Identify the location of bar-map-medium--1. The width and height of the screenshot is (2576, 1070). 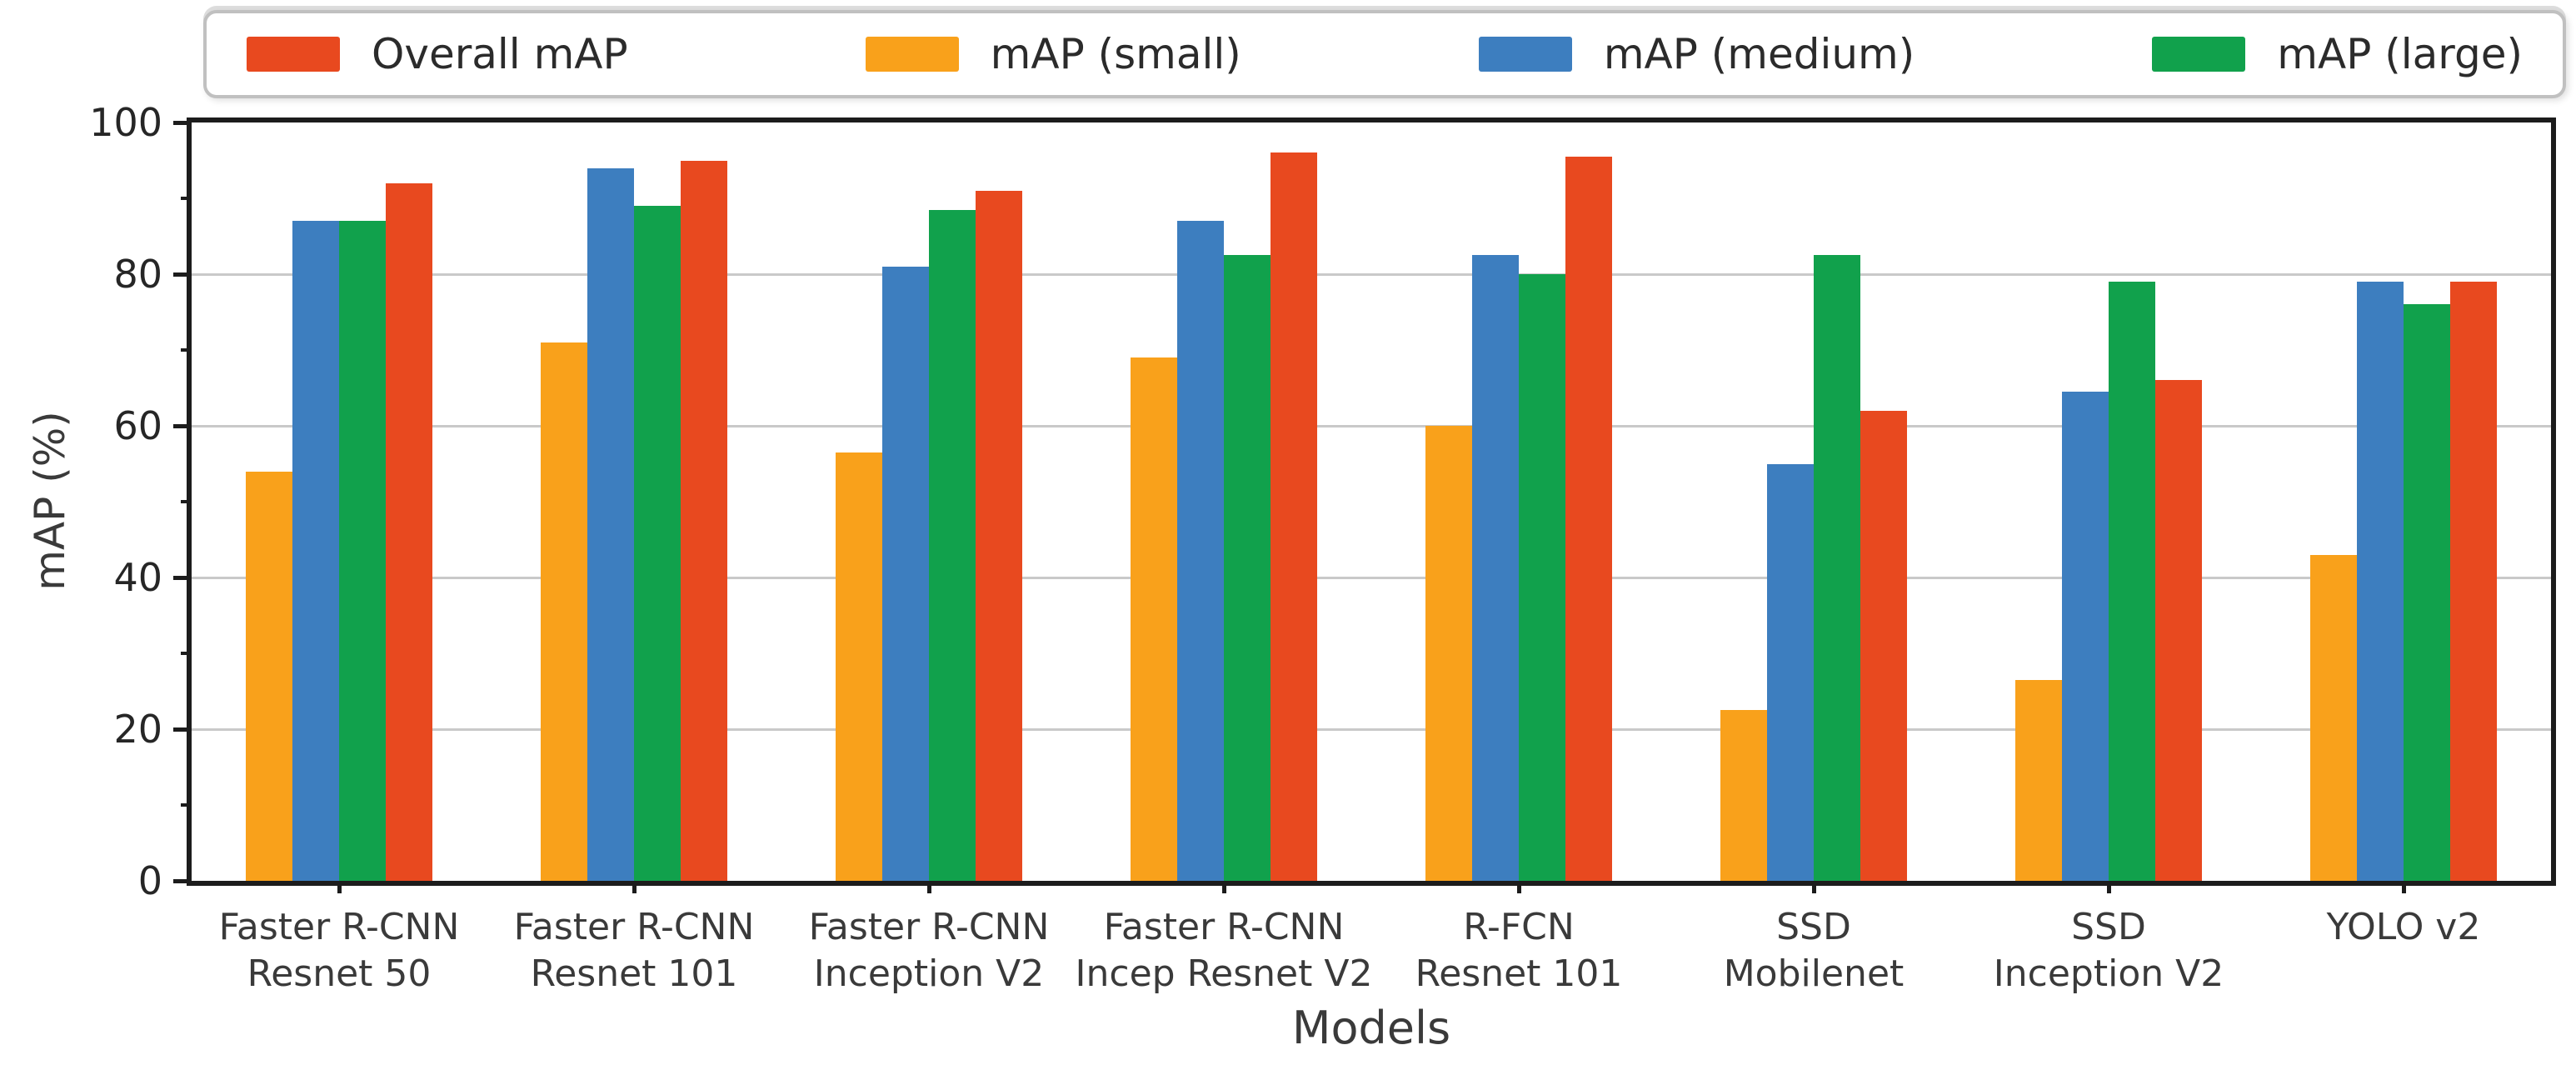
(610, 524).